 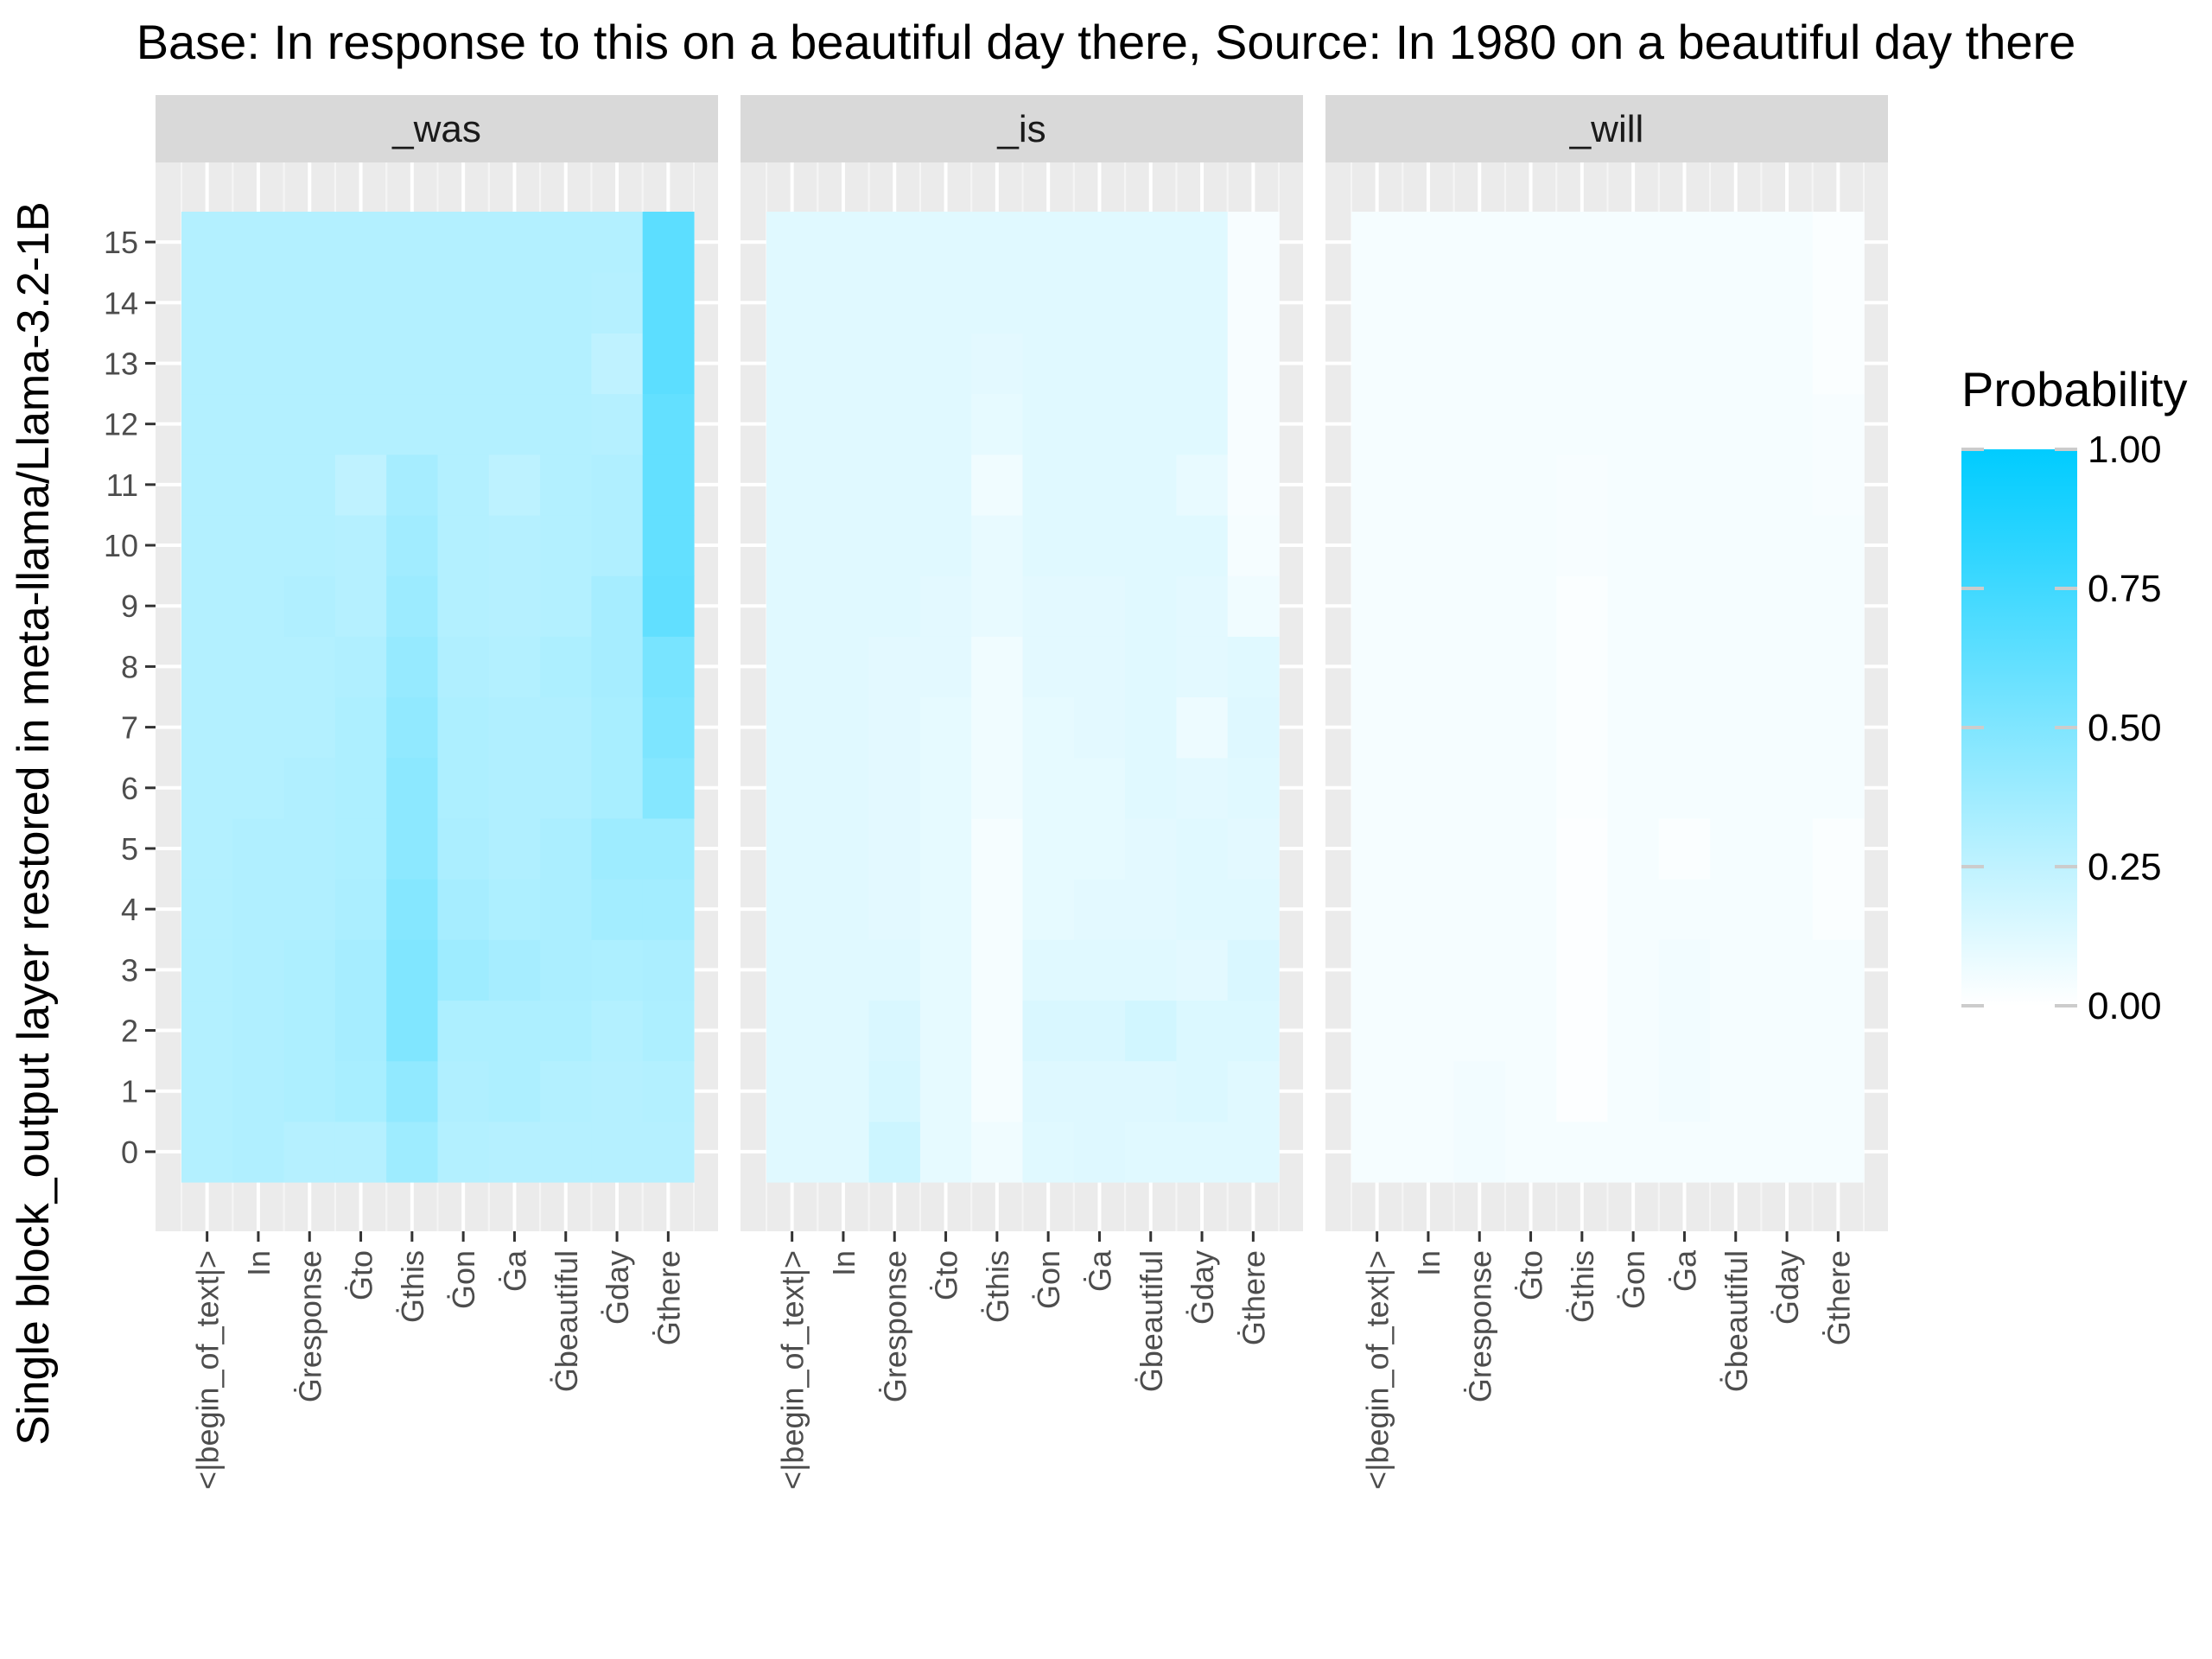 I want to click on x-tick-label: <|begin_of_text|>, so click(x=792, y=1370).